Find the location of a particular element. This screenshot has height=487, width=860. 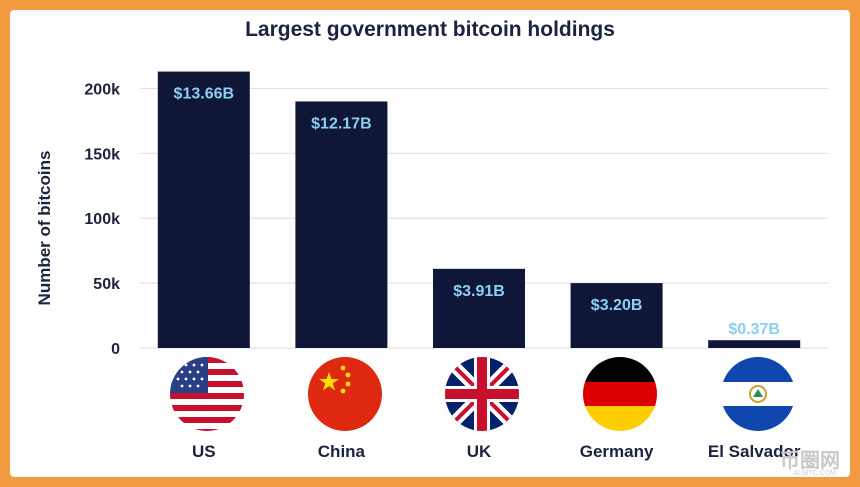

y-tick-label: 50k is located at coordinates (106, 284).